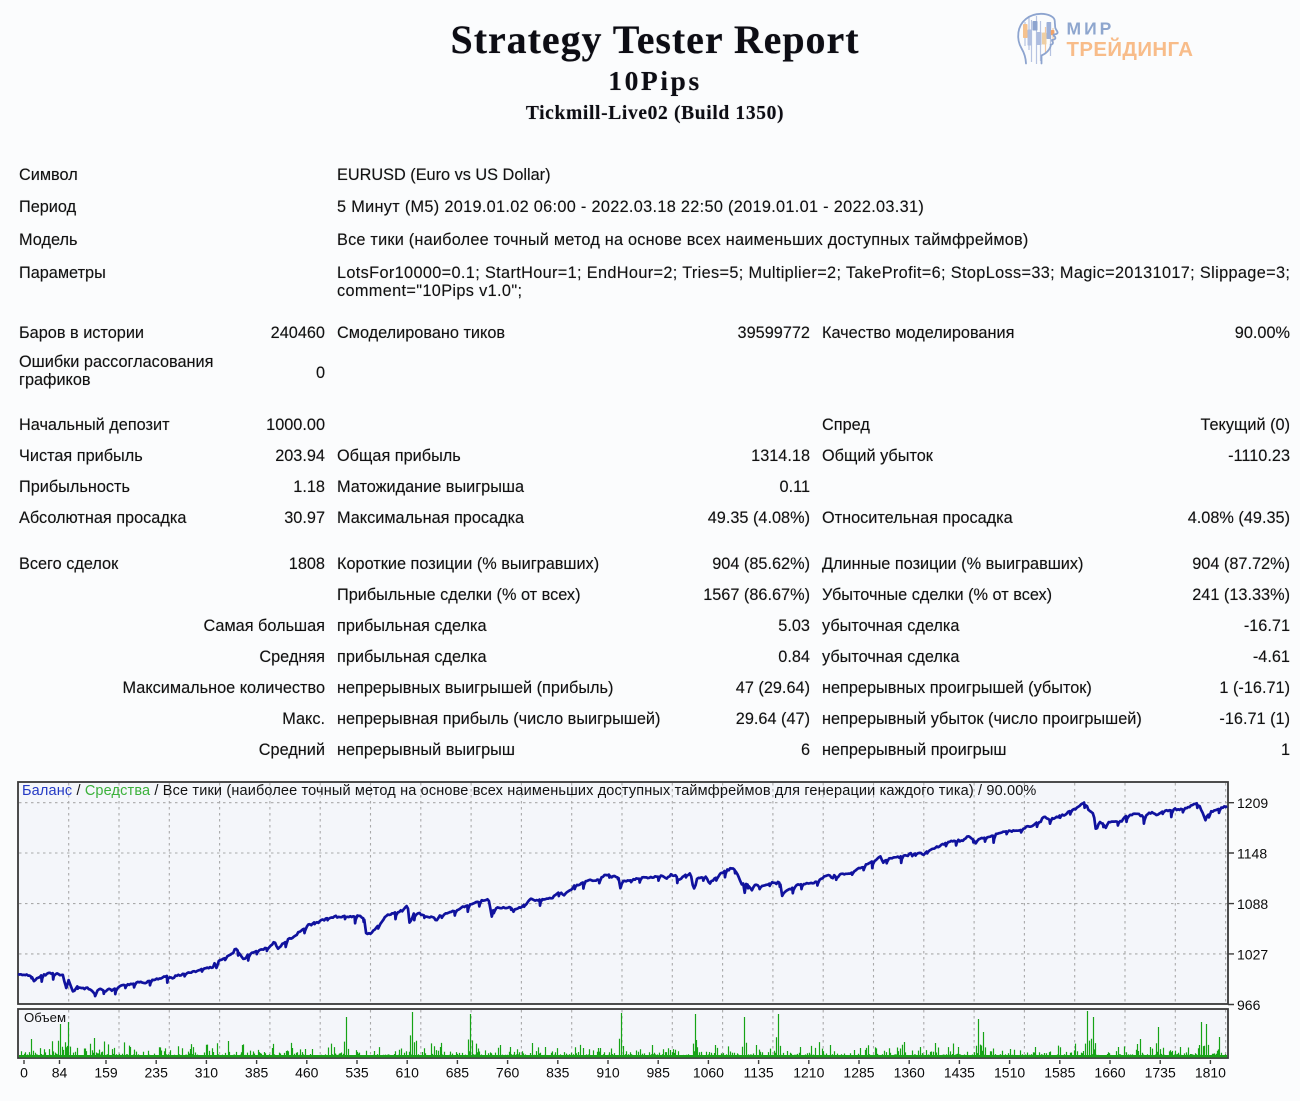 This screenshot has width=1300, height=1101. Describe the element at coordinates (608, 1073) in the screenshot. I see `svg-text: 910` at that location.